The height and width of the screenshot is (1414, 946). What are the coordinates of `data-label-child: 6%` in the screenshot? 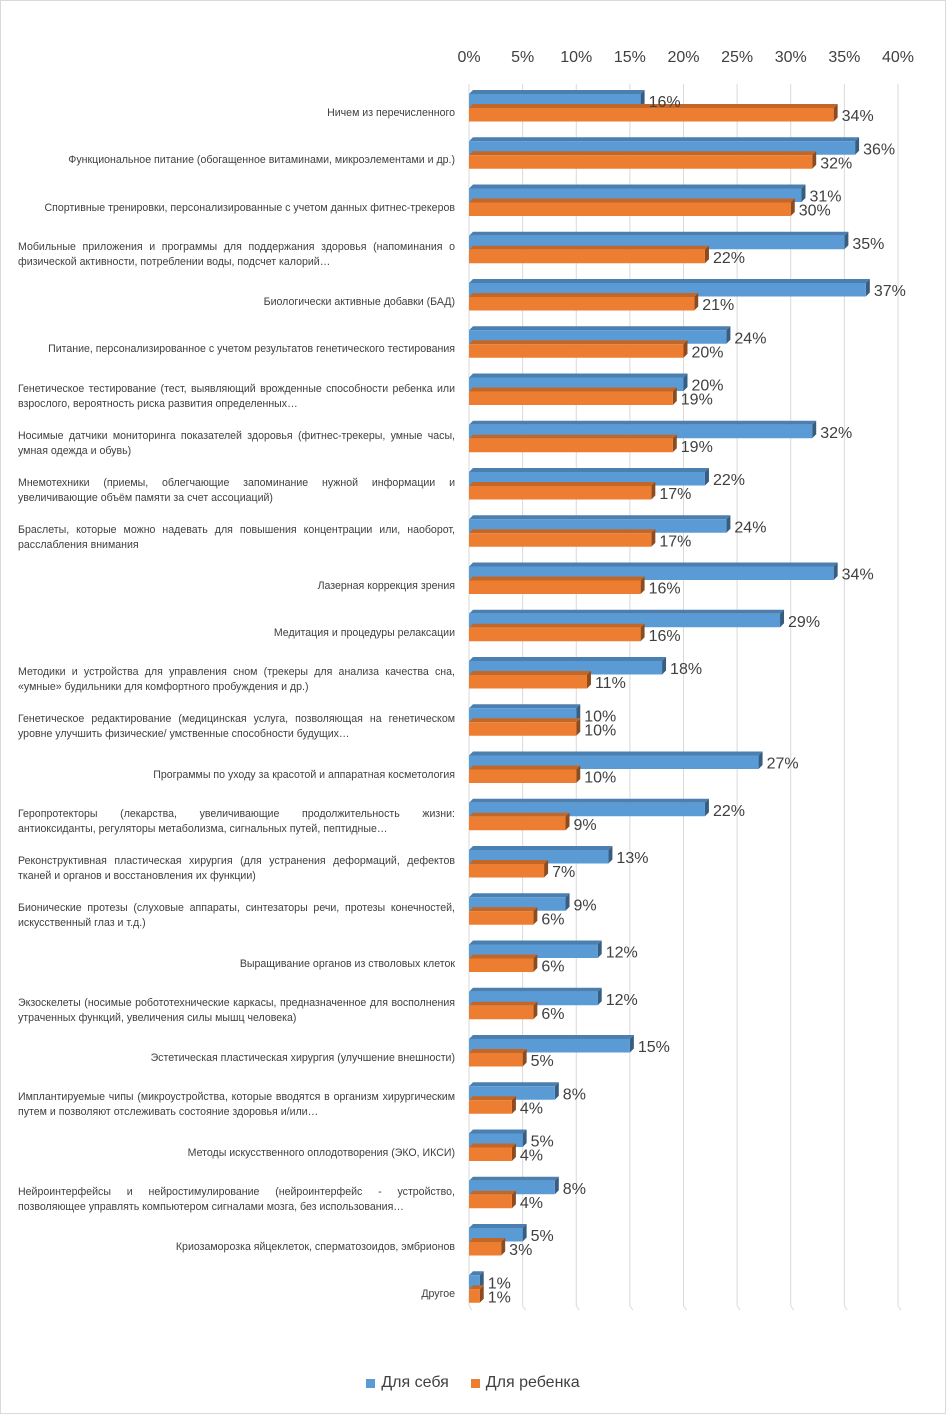 It's located at (552, 919).